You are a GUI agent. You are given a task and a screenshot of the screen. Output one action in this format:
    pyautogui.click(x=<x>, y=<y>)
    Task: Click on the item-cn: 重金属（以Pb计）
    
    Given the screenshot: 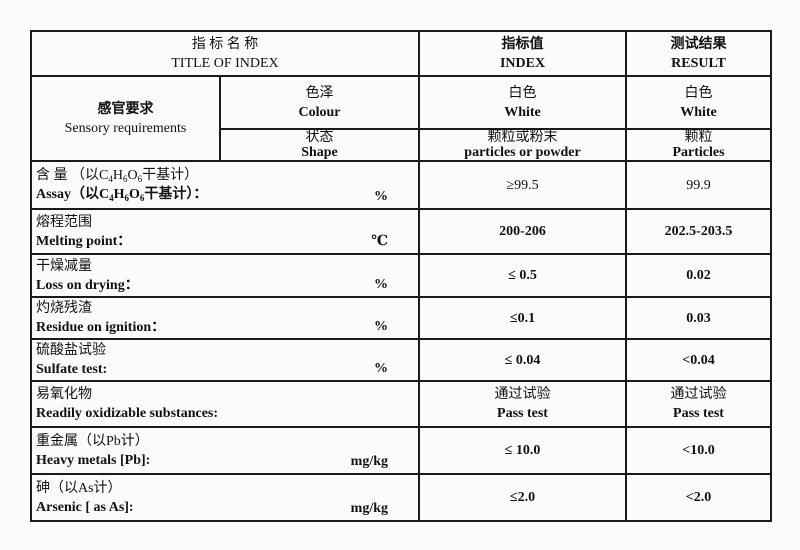 What is the action you would take?
    pyautogui.click(x=92, y=441)
    